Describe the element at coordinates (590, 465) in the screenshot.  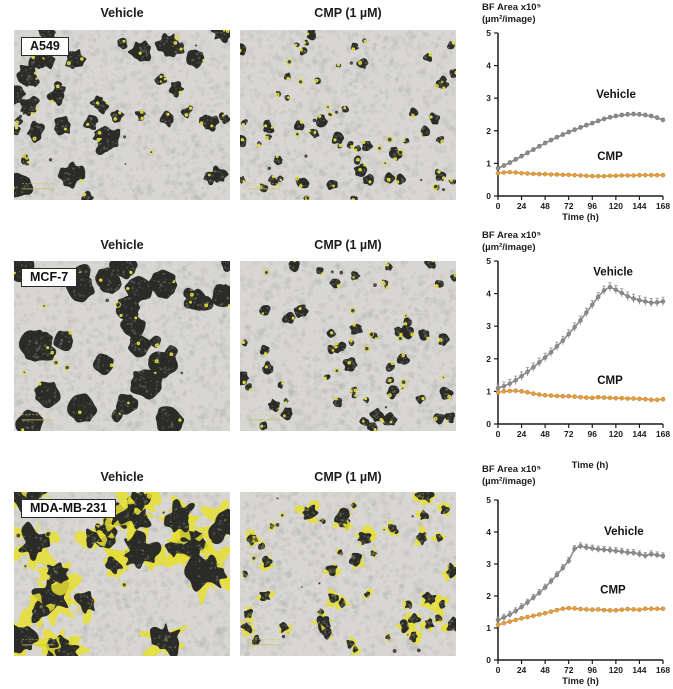
I see `x-axis-label-top: Time (h)` at that location.